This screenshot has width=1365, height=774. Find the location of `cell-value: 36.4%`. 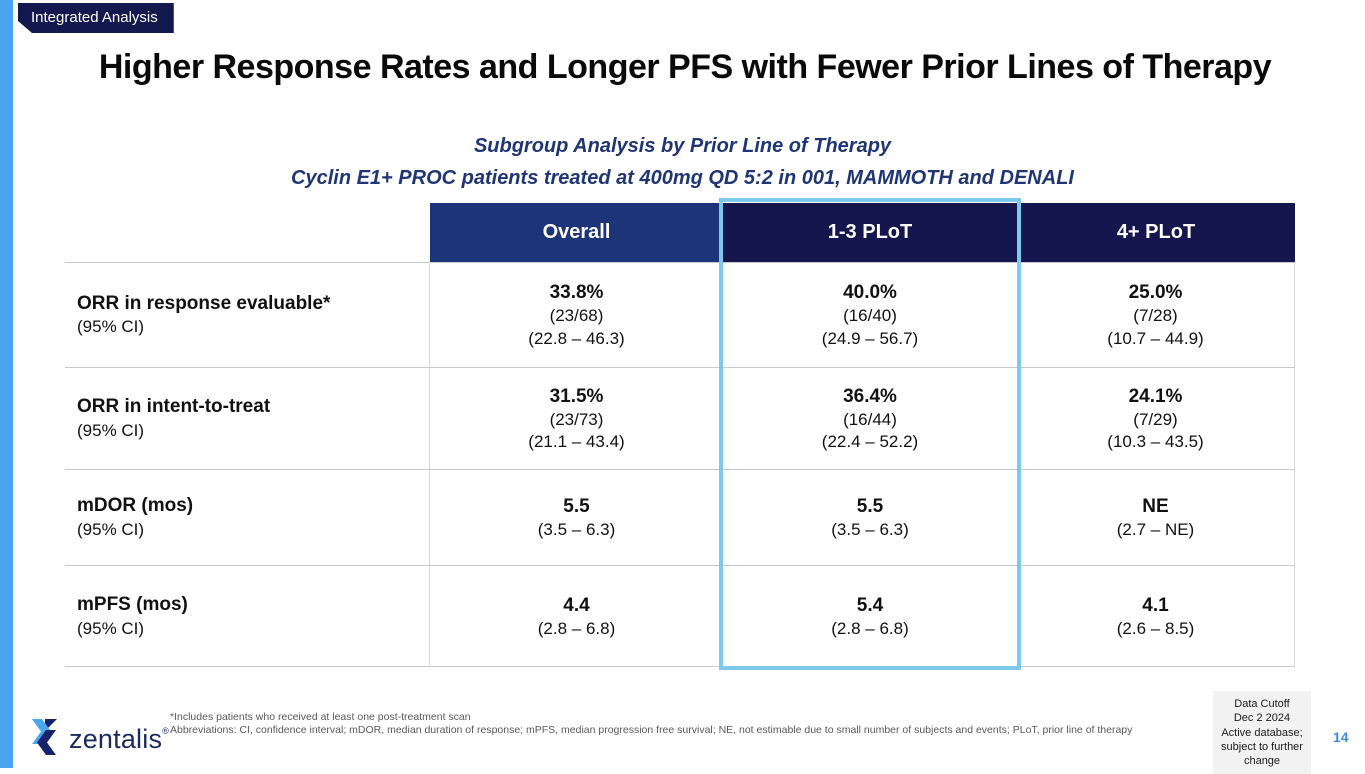

cell-value: 36.4% is located at coordinates (870, 396).